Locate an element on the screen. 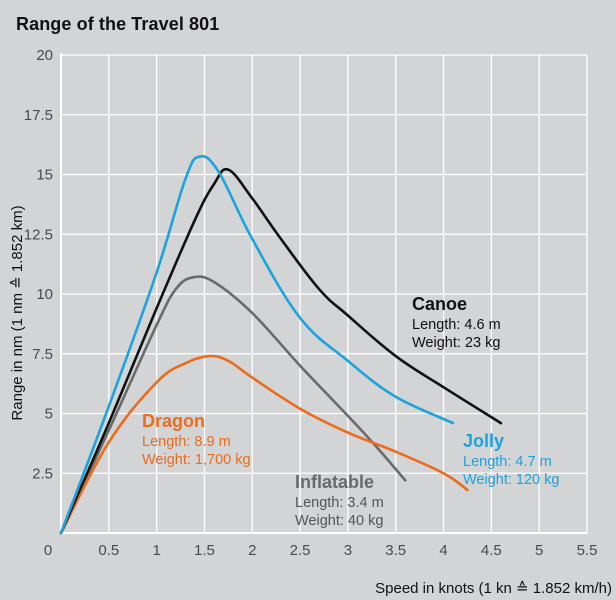 Image resolution: width=616 pixels, height=600 pixels. x-tick-label: 3.5 is located at coordinates (395, 550).